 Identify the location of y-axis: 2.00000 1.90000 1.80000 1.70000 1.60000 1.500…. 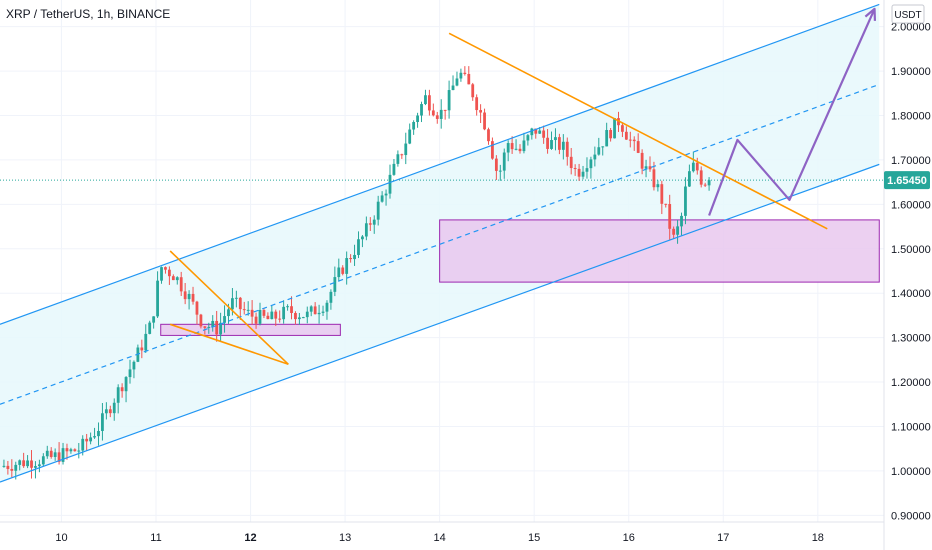
(907, 275).